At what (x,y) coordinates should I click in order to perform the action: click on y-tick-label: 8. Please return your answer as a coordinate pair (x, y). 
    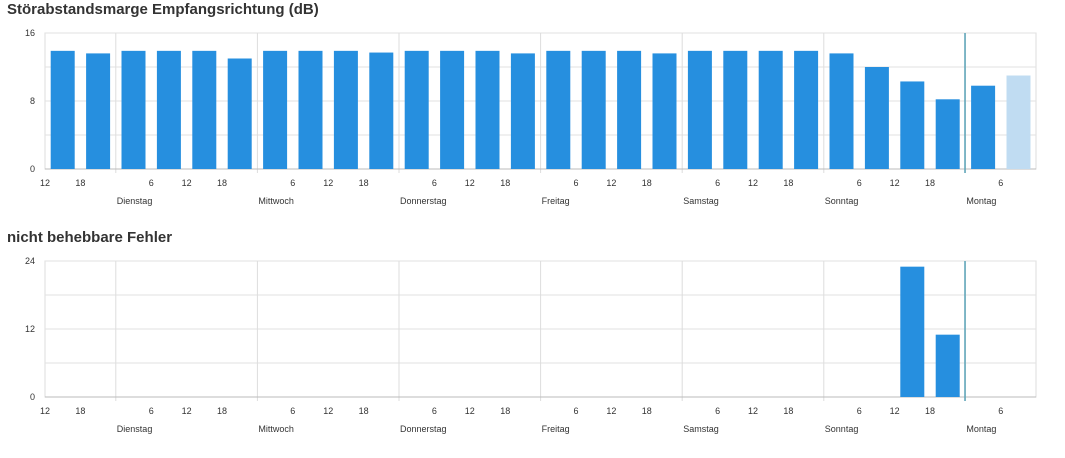
    Looking at the image, I should click on (32, 101).